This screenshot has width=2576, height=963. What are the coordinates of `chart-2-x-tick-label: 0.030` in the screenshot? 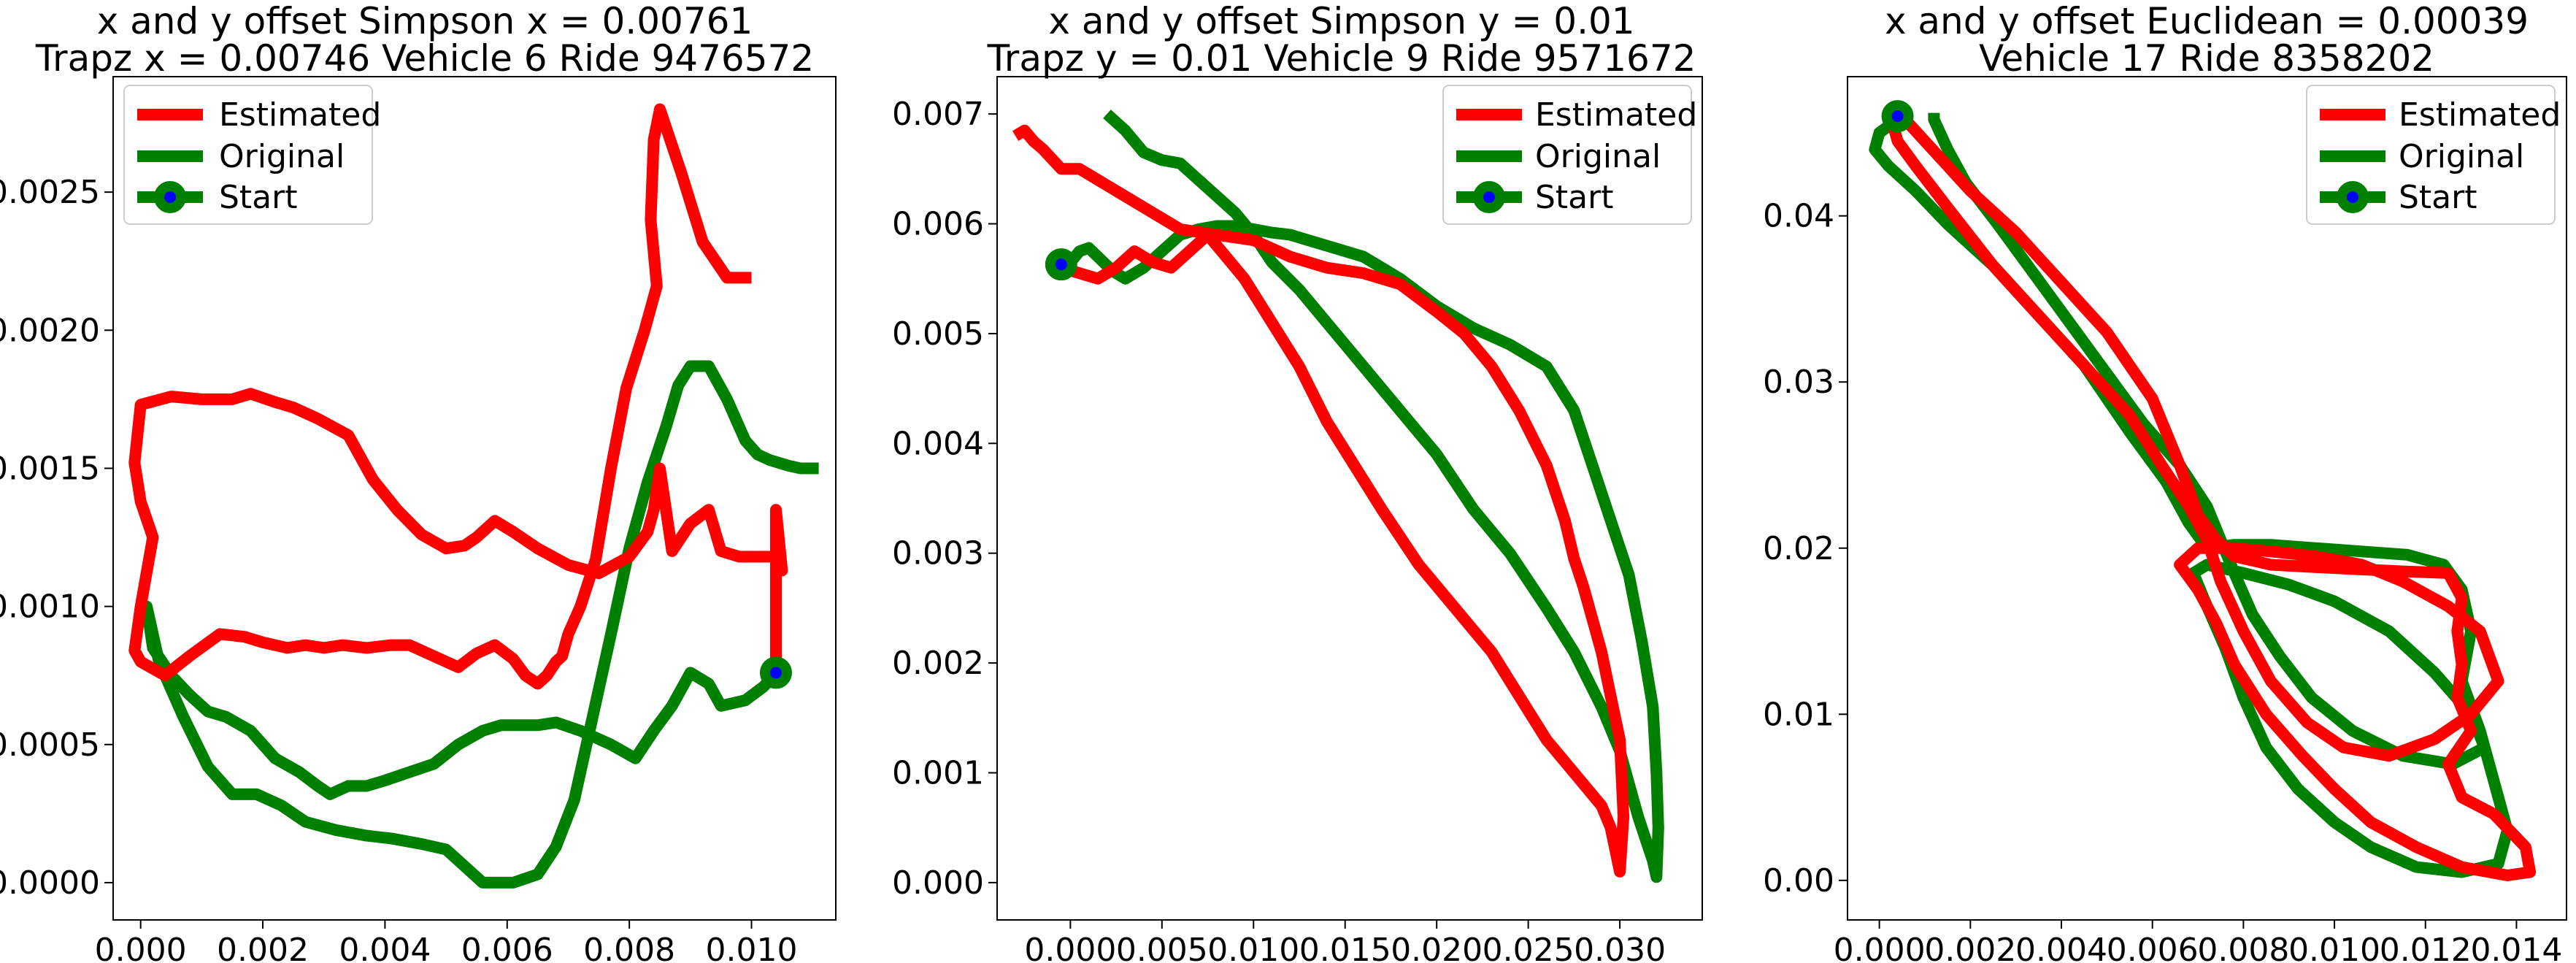 It's located at (1620, 947).